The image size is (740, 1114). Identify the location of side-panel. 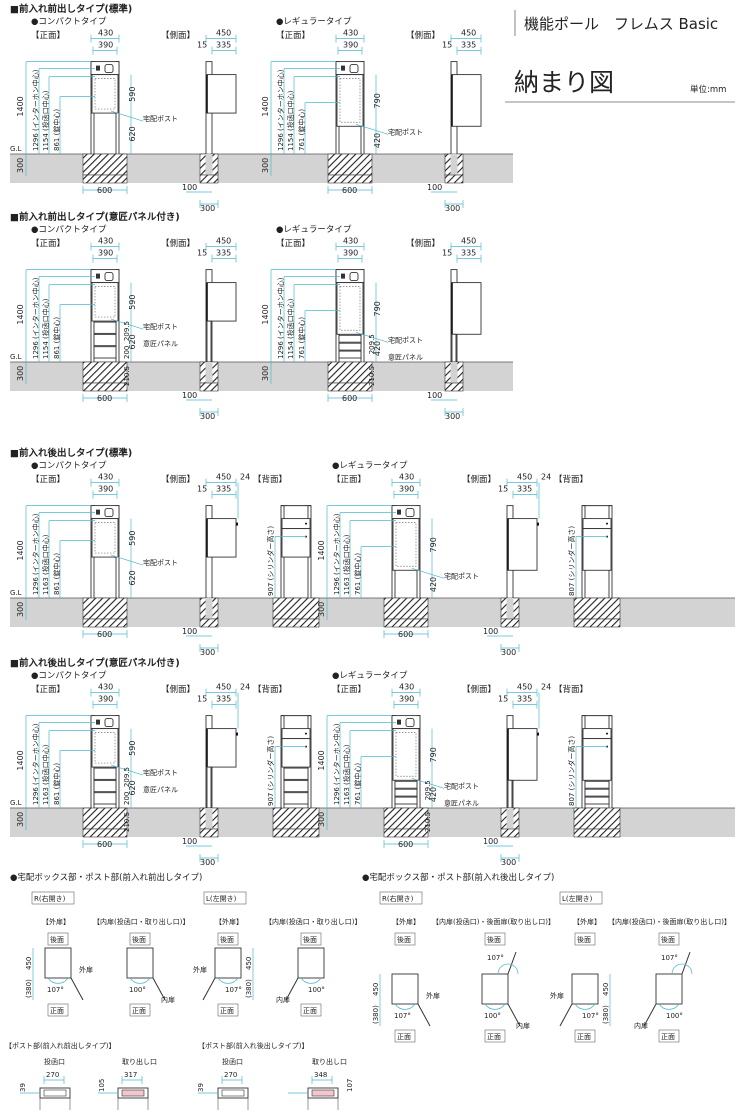
(454, 348).